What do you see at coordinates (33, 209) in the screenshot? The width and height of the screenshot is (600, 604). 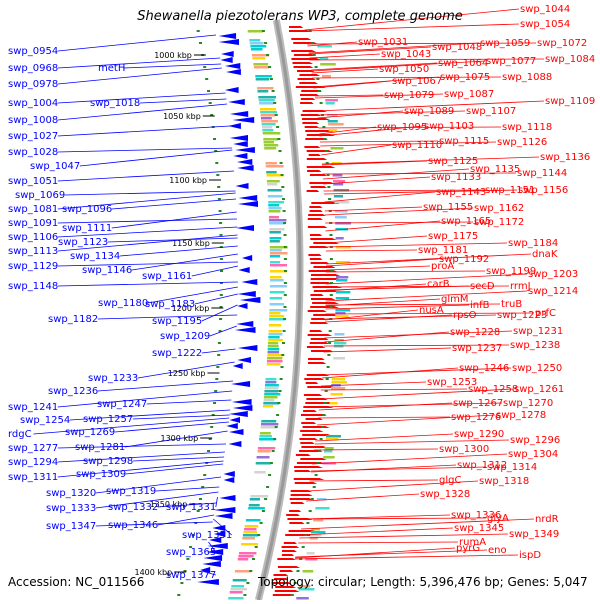 I see `left-gene-label: swp_1081` at bounding box center [33, 209].